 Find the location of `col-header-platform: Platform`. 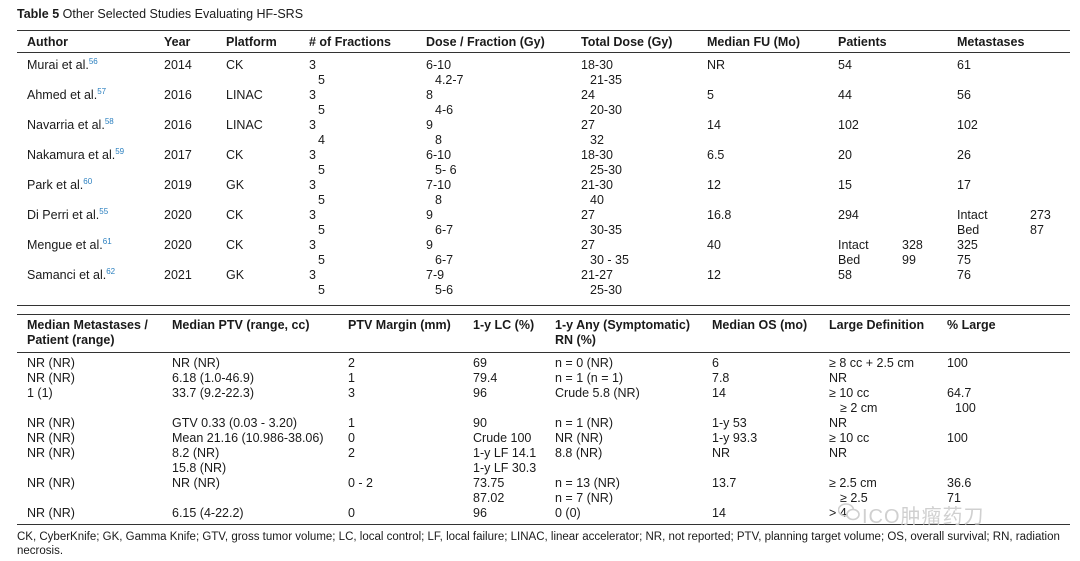

col-header-platform: Platform is located at coordinates (251, 42).